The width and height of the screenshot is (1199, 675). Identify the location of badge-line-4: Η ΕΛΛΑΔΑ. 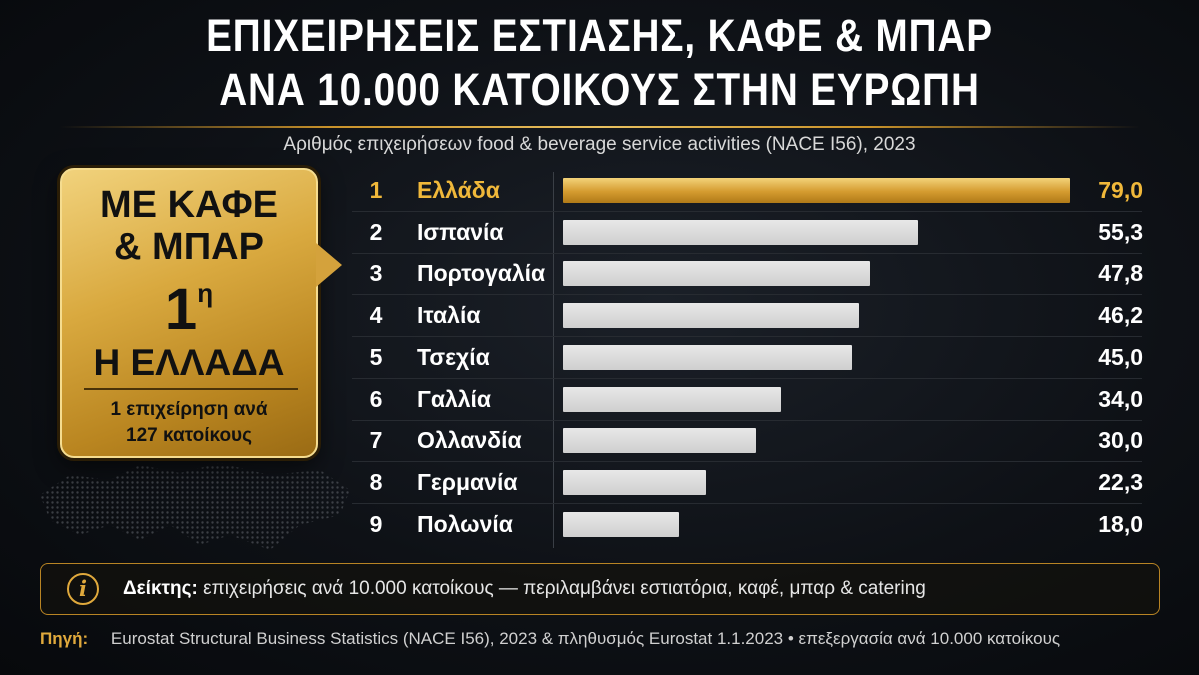
(189, 362).